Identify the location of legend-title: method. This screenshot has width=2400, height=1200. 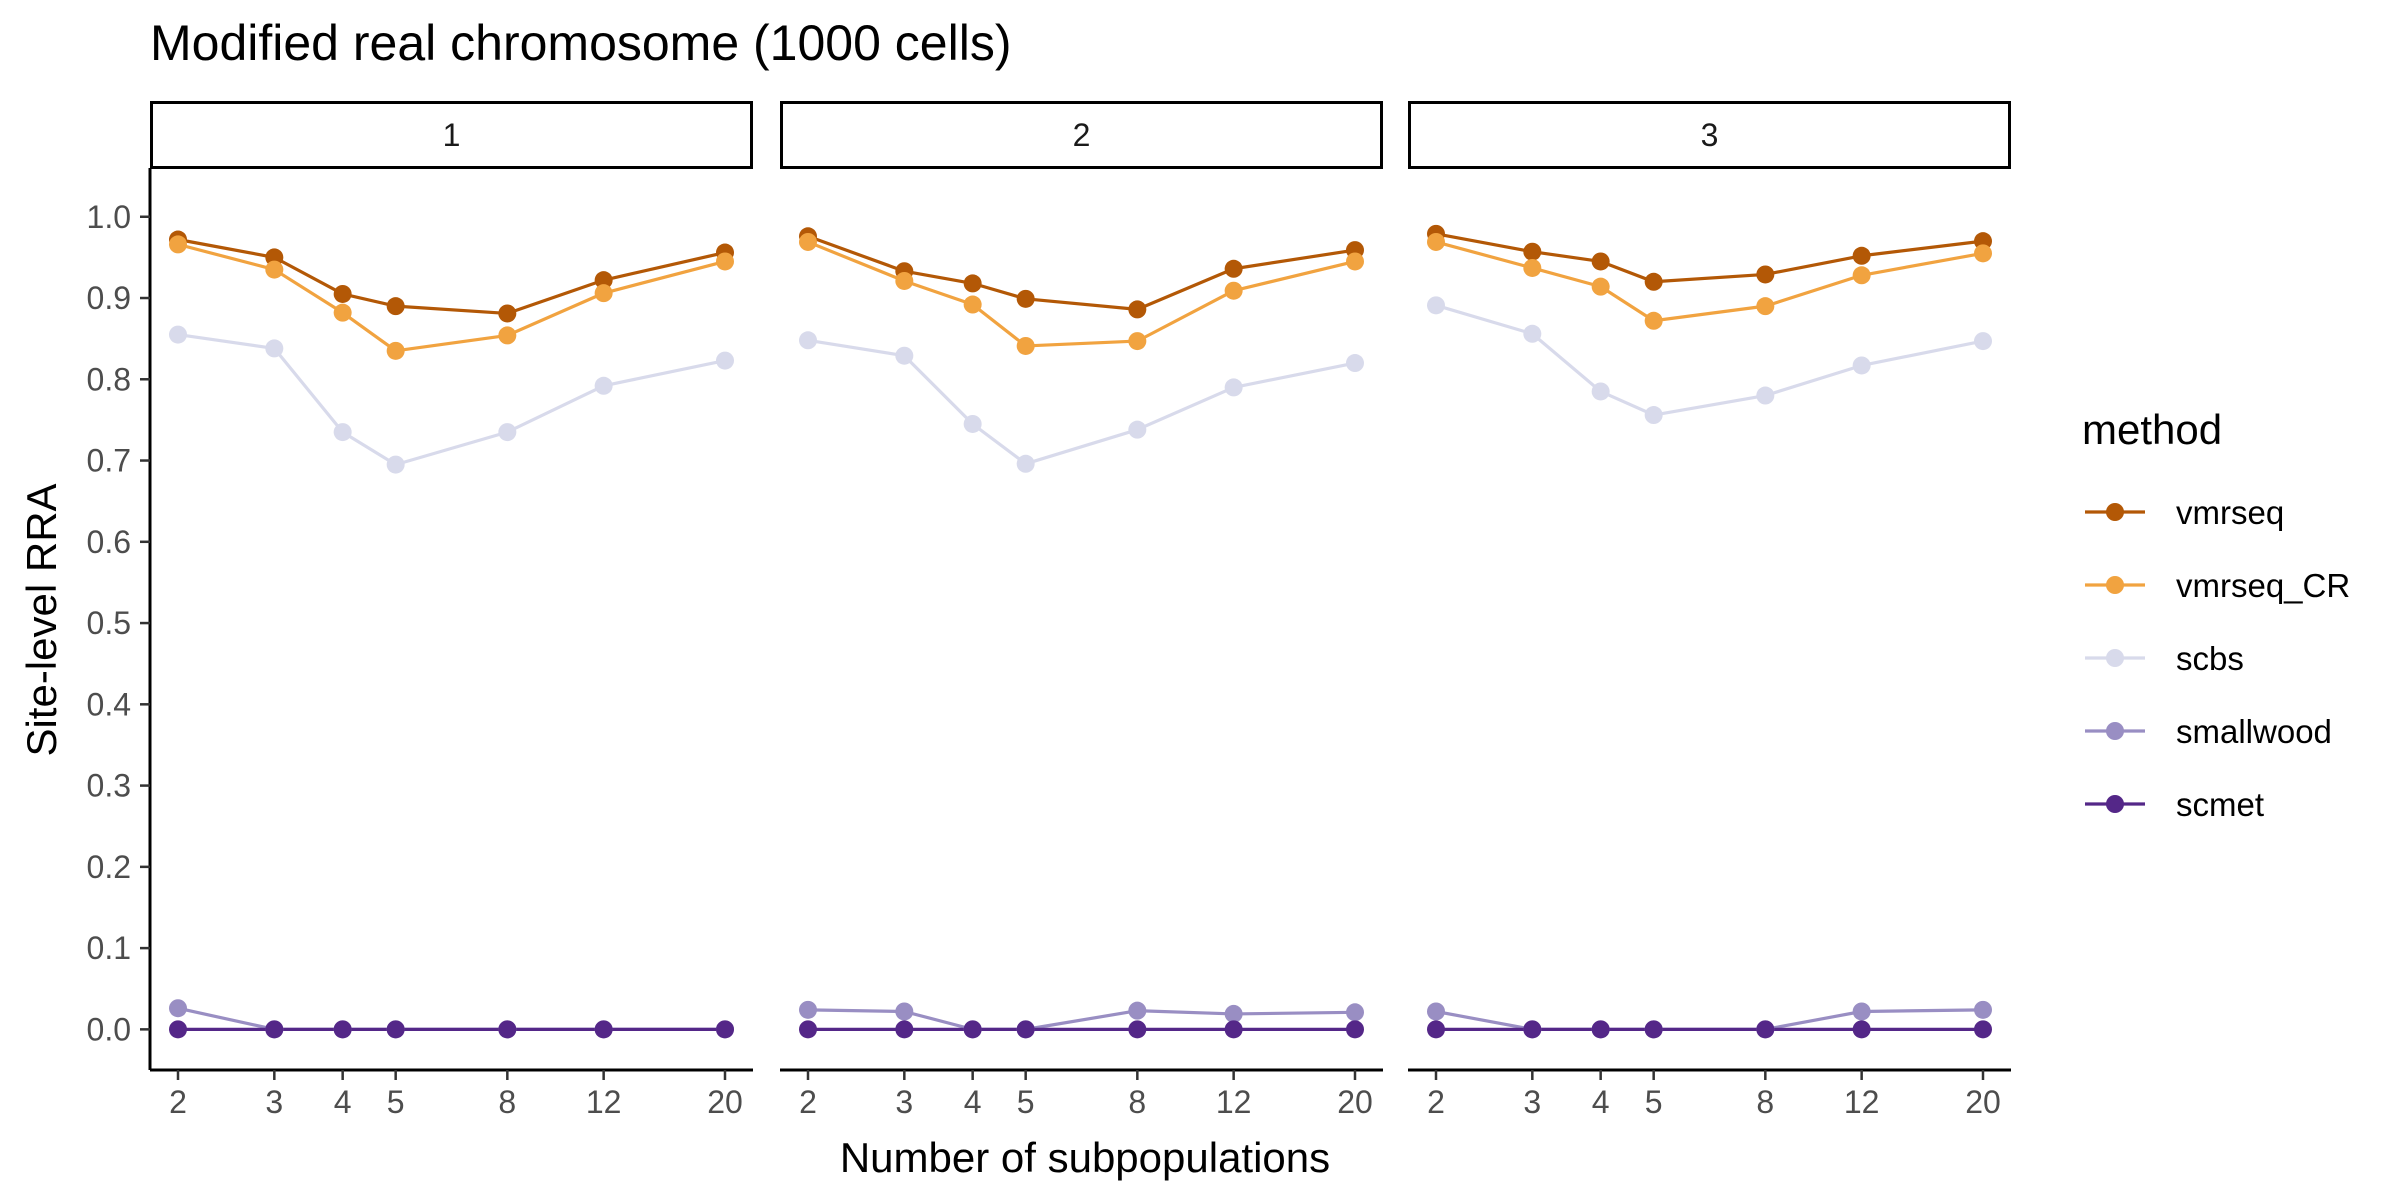
(2152, 429).